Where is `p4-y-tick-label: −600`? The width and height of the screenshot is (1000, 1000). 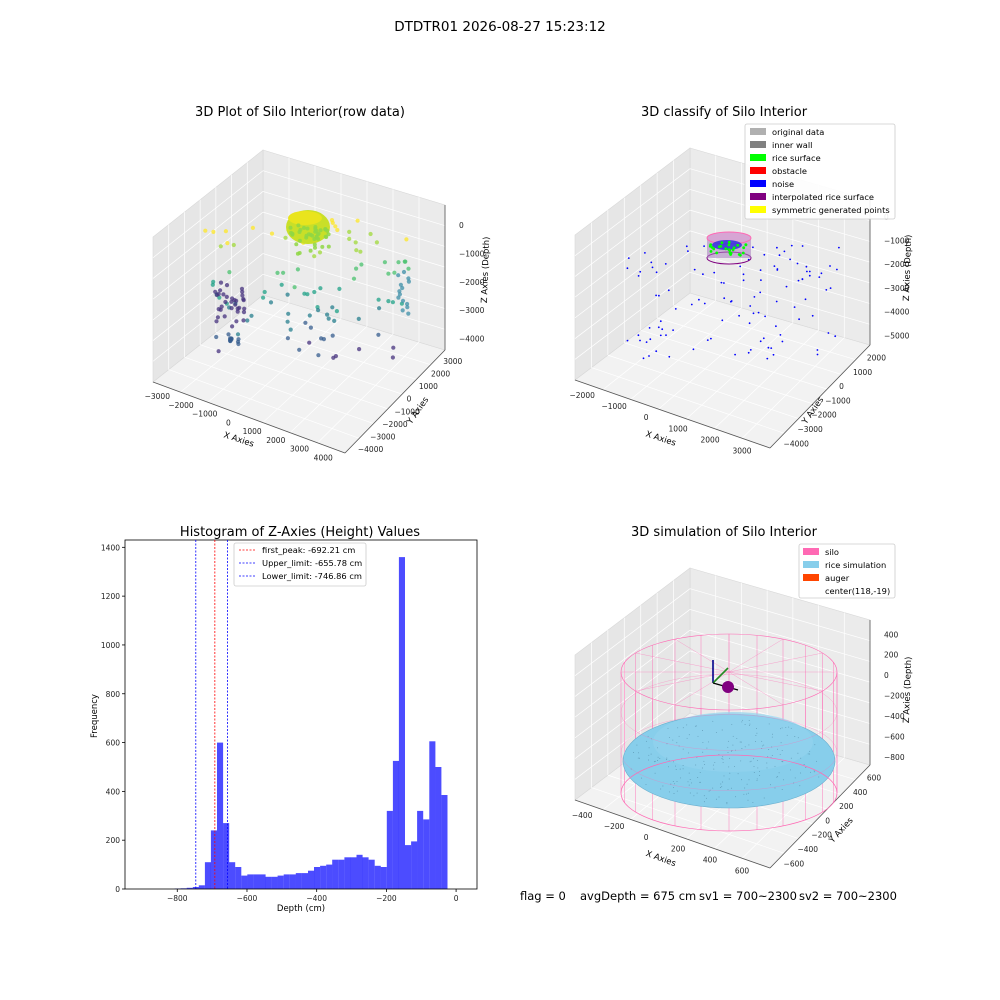 p4-y-tick-label: −600 is located at coordinates (794, 863).